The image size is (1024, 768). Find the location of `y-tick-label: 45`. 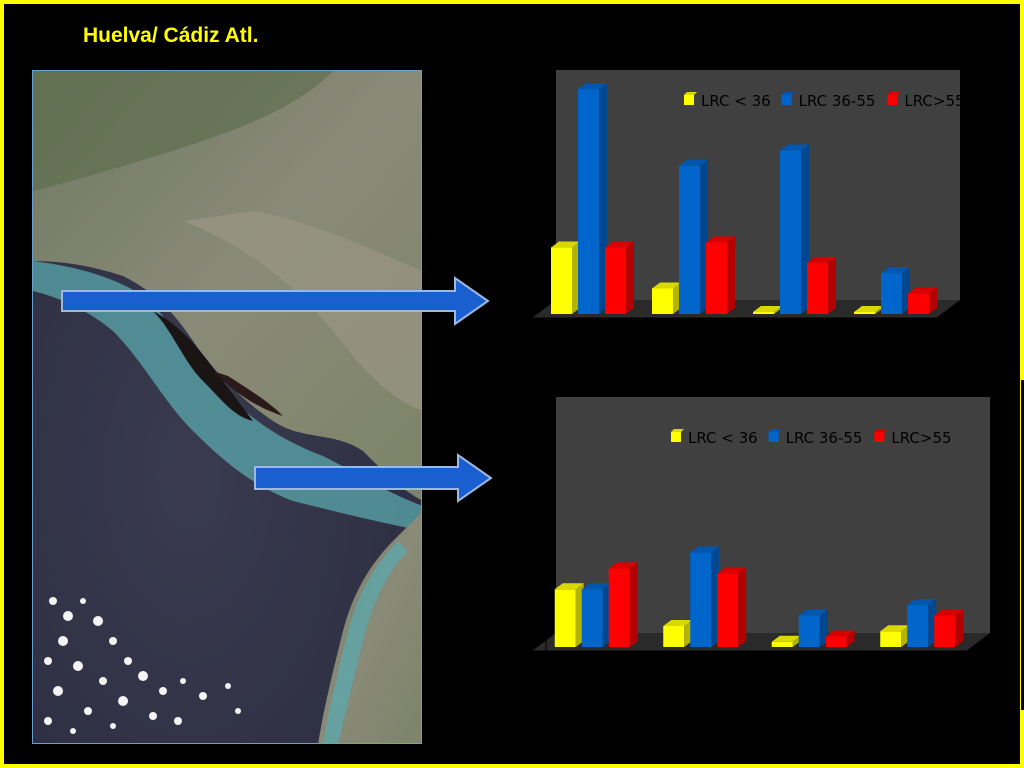

y-tick-label: 45 is located at coordinates (509, 89).